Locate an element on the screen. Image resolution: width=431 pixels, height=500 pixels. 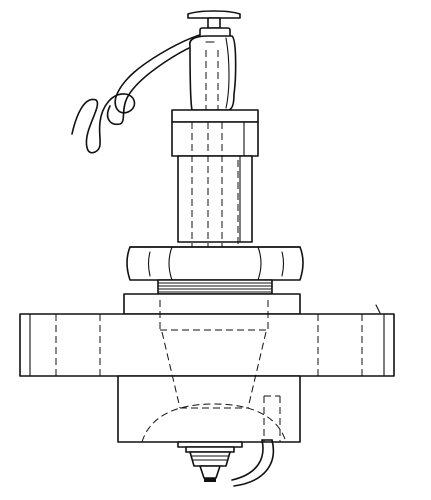
valve-handle is located at coordinates (214, 24).